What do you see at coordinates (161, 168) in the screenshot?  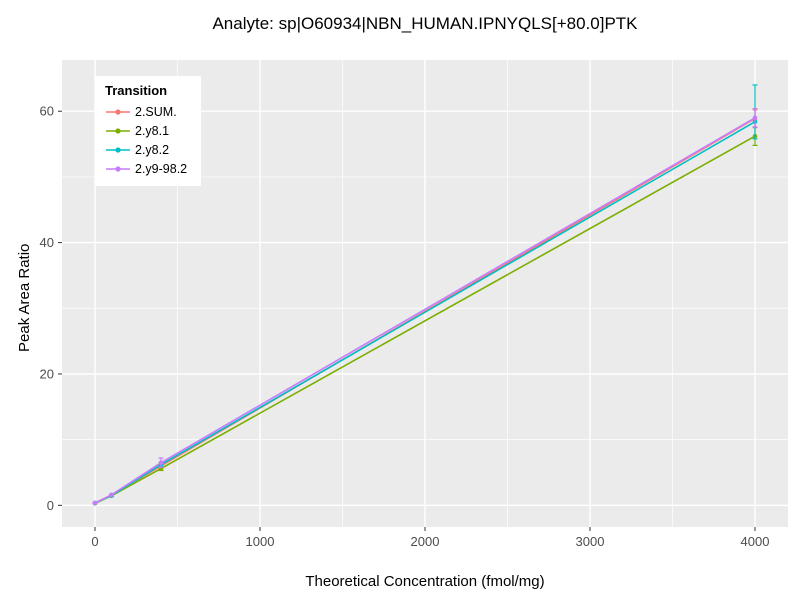 I see `legend-entry-label: 2.y9-98.2` at bounding box center [161, 168].